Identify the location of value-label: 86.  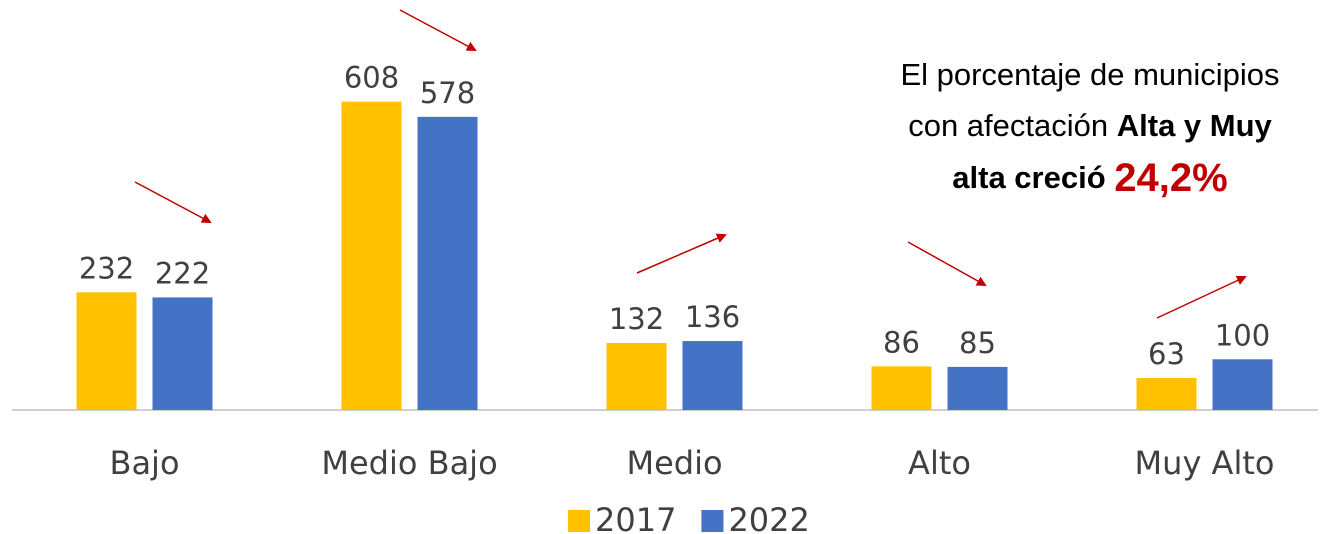
(901, 342).